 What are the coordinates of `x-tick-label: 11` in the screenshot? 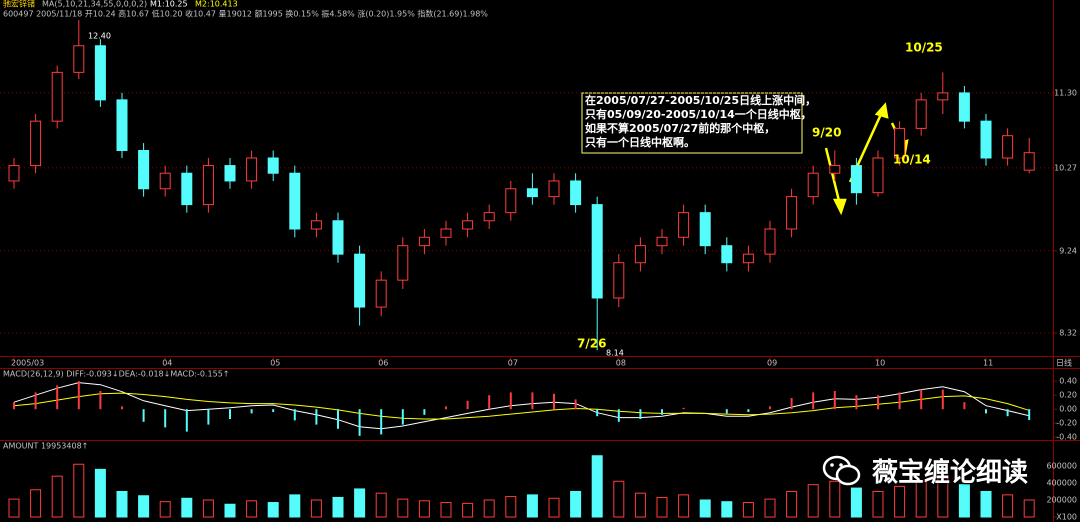 It's located at (988, 363).